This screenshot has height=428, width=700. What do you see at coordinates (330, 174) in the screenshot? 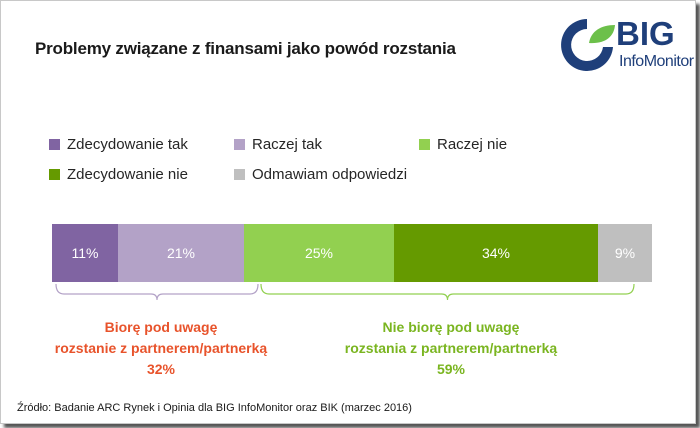
I see `legend-label: Odmawiam odpowiedzi` at bounding box center [330, 174].